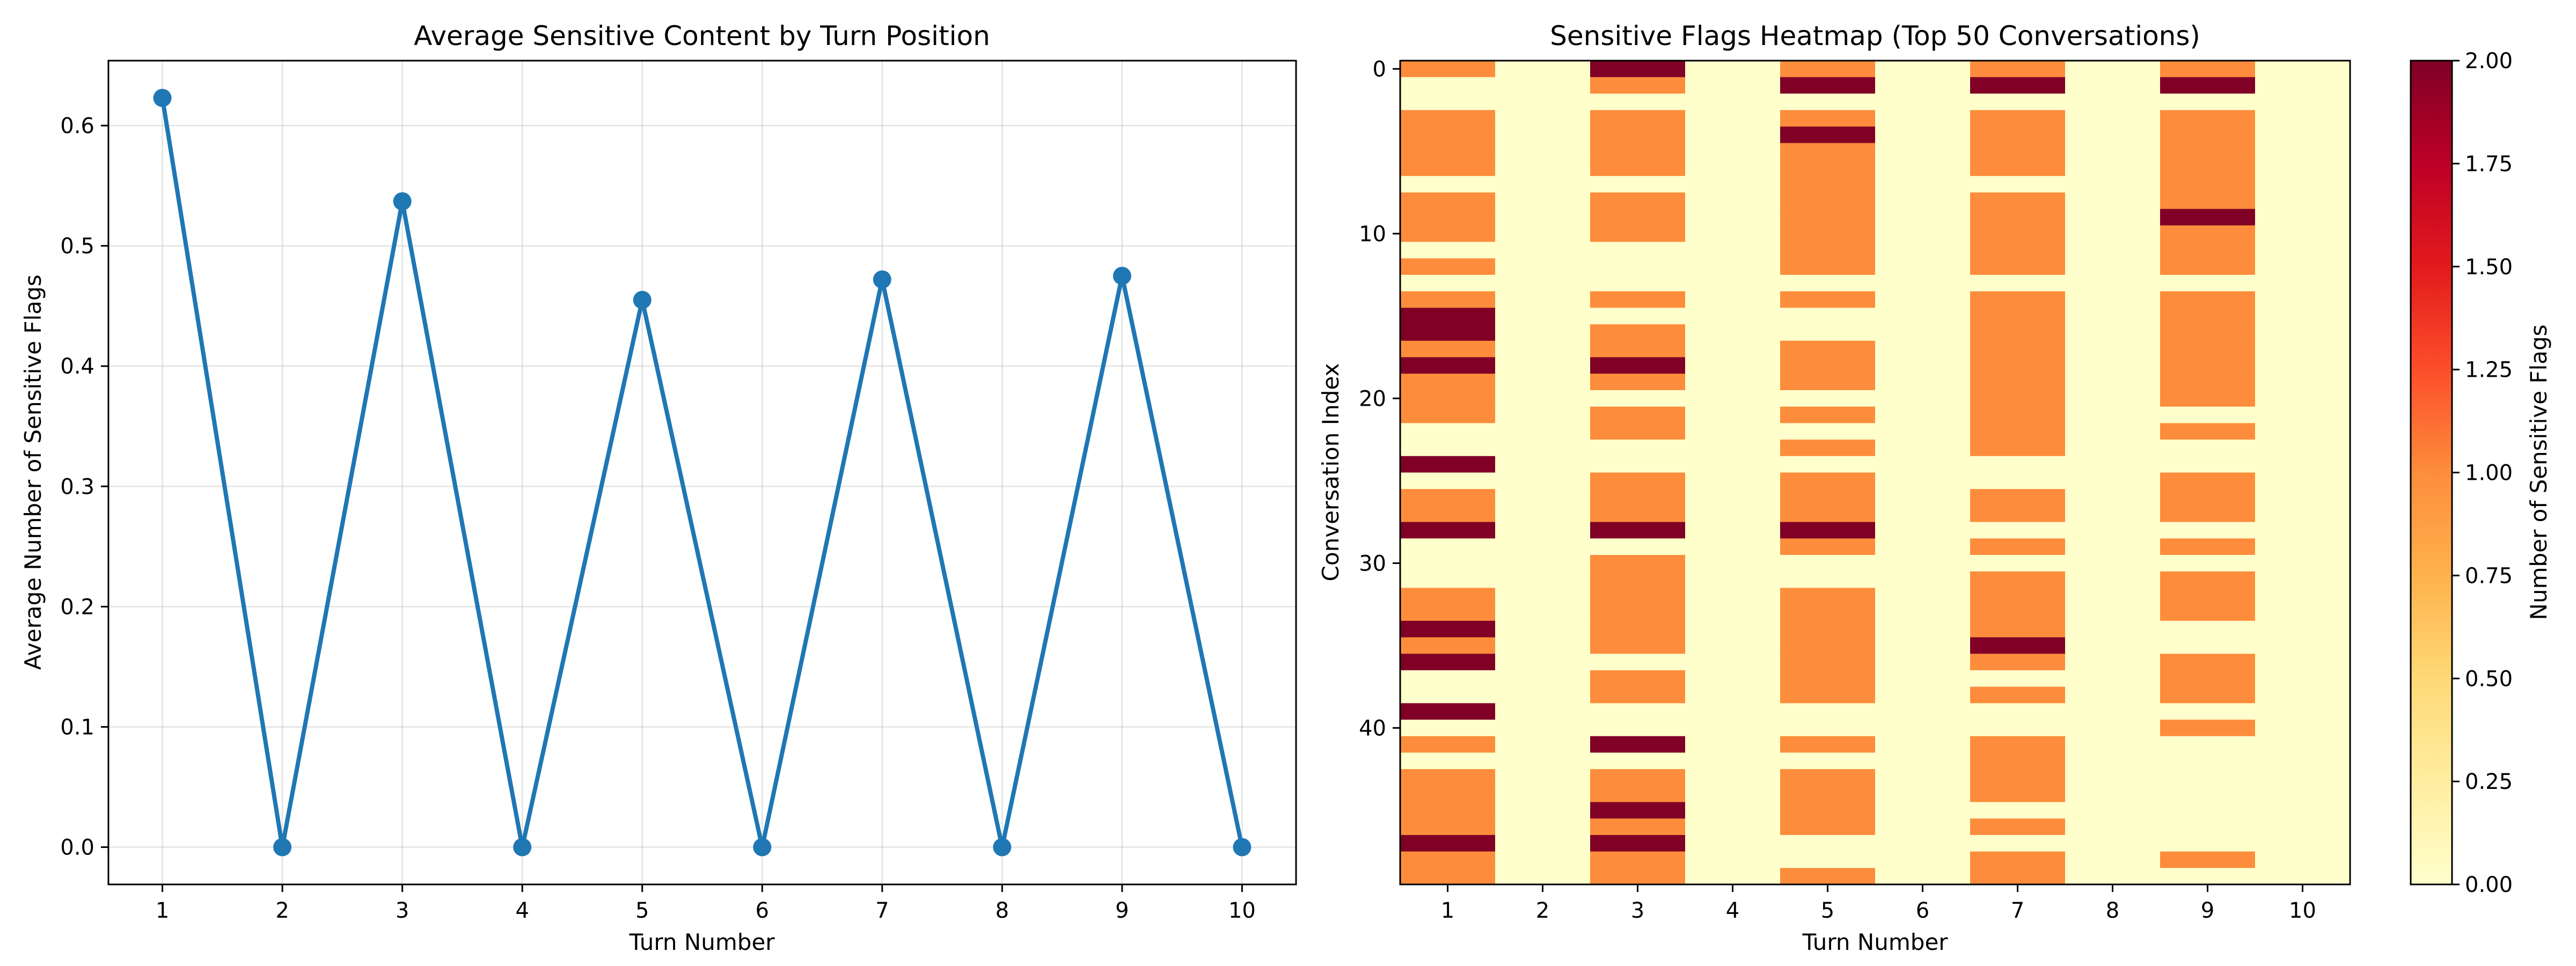  Describe the element at coordinates (1828, 398) in the screenshot. I see `heatmap-cell-r20-c5` at that location.